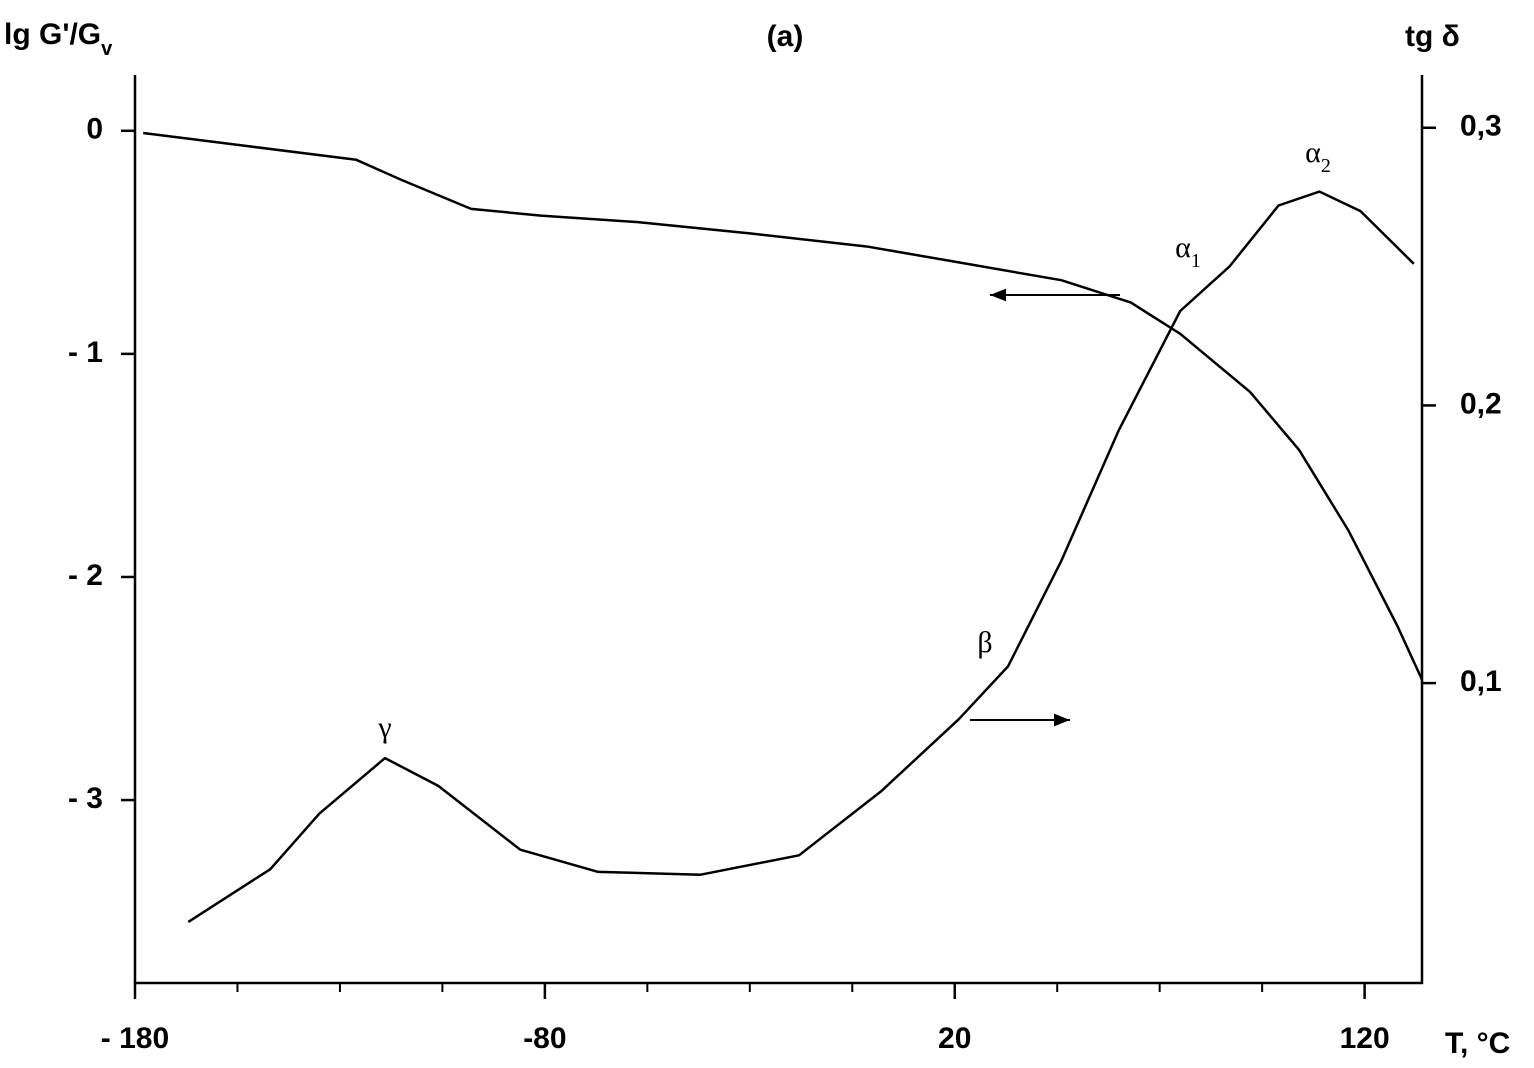  I want to click on x-tick-label: -80, so click(544, 1038).